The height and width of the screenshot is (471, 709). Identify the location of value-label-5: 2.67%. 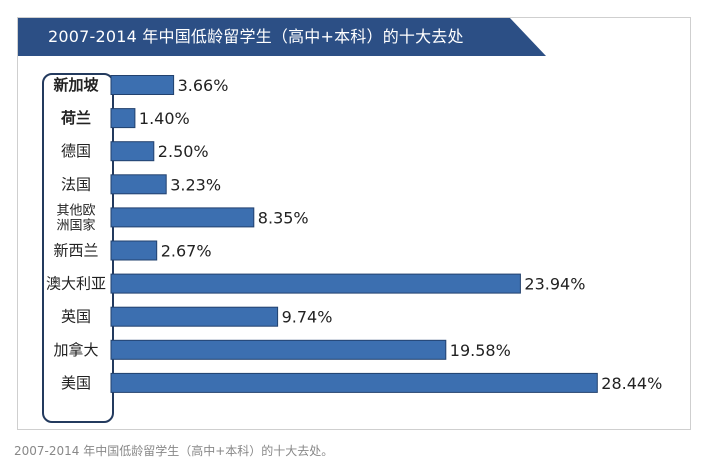
(186, 251).